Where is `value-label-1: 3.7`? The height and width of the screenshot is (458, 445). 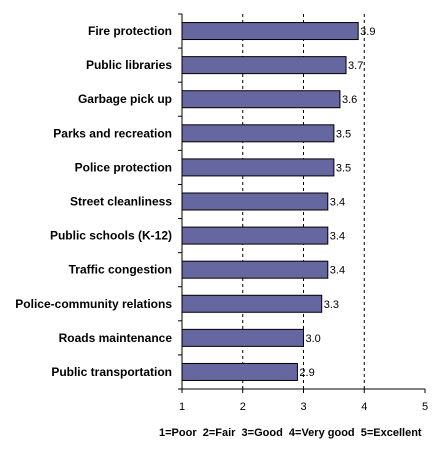
value-label-1: 3.7 is located at coordinates (355, 66).